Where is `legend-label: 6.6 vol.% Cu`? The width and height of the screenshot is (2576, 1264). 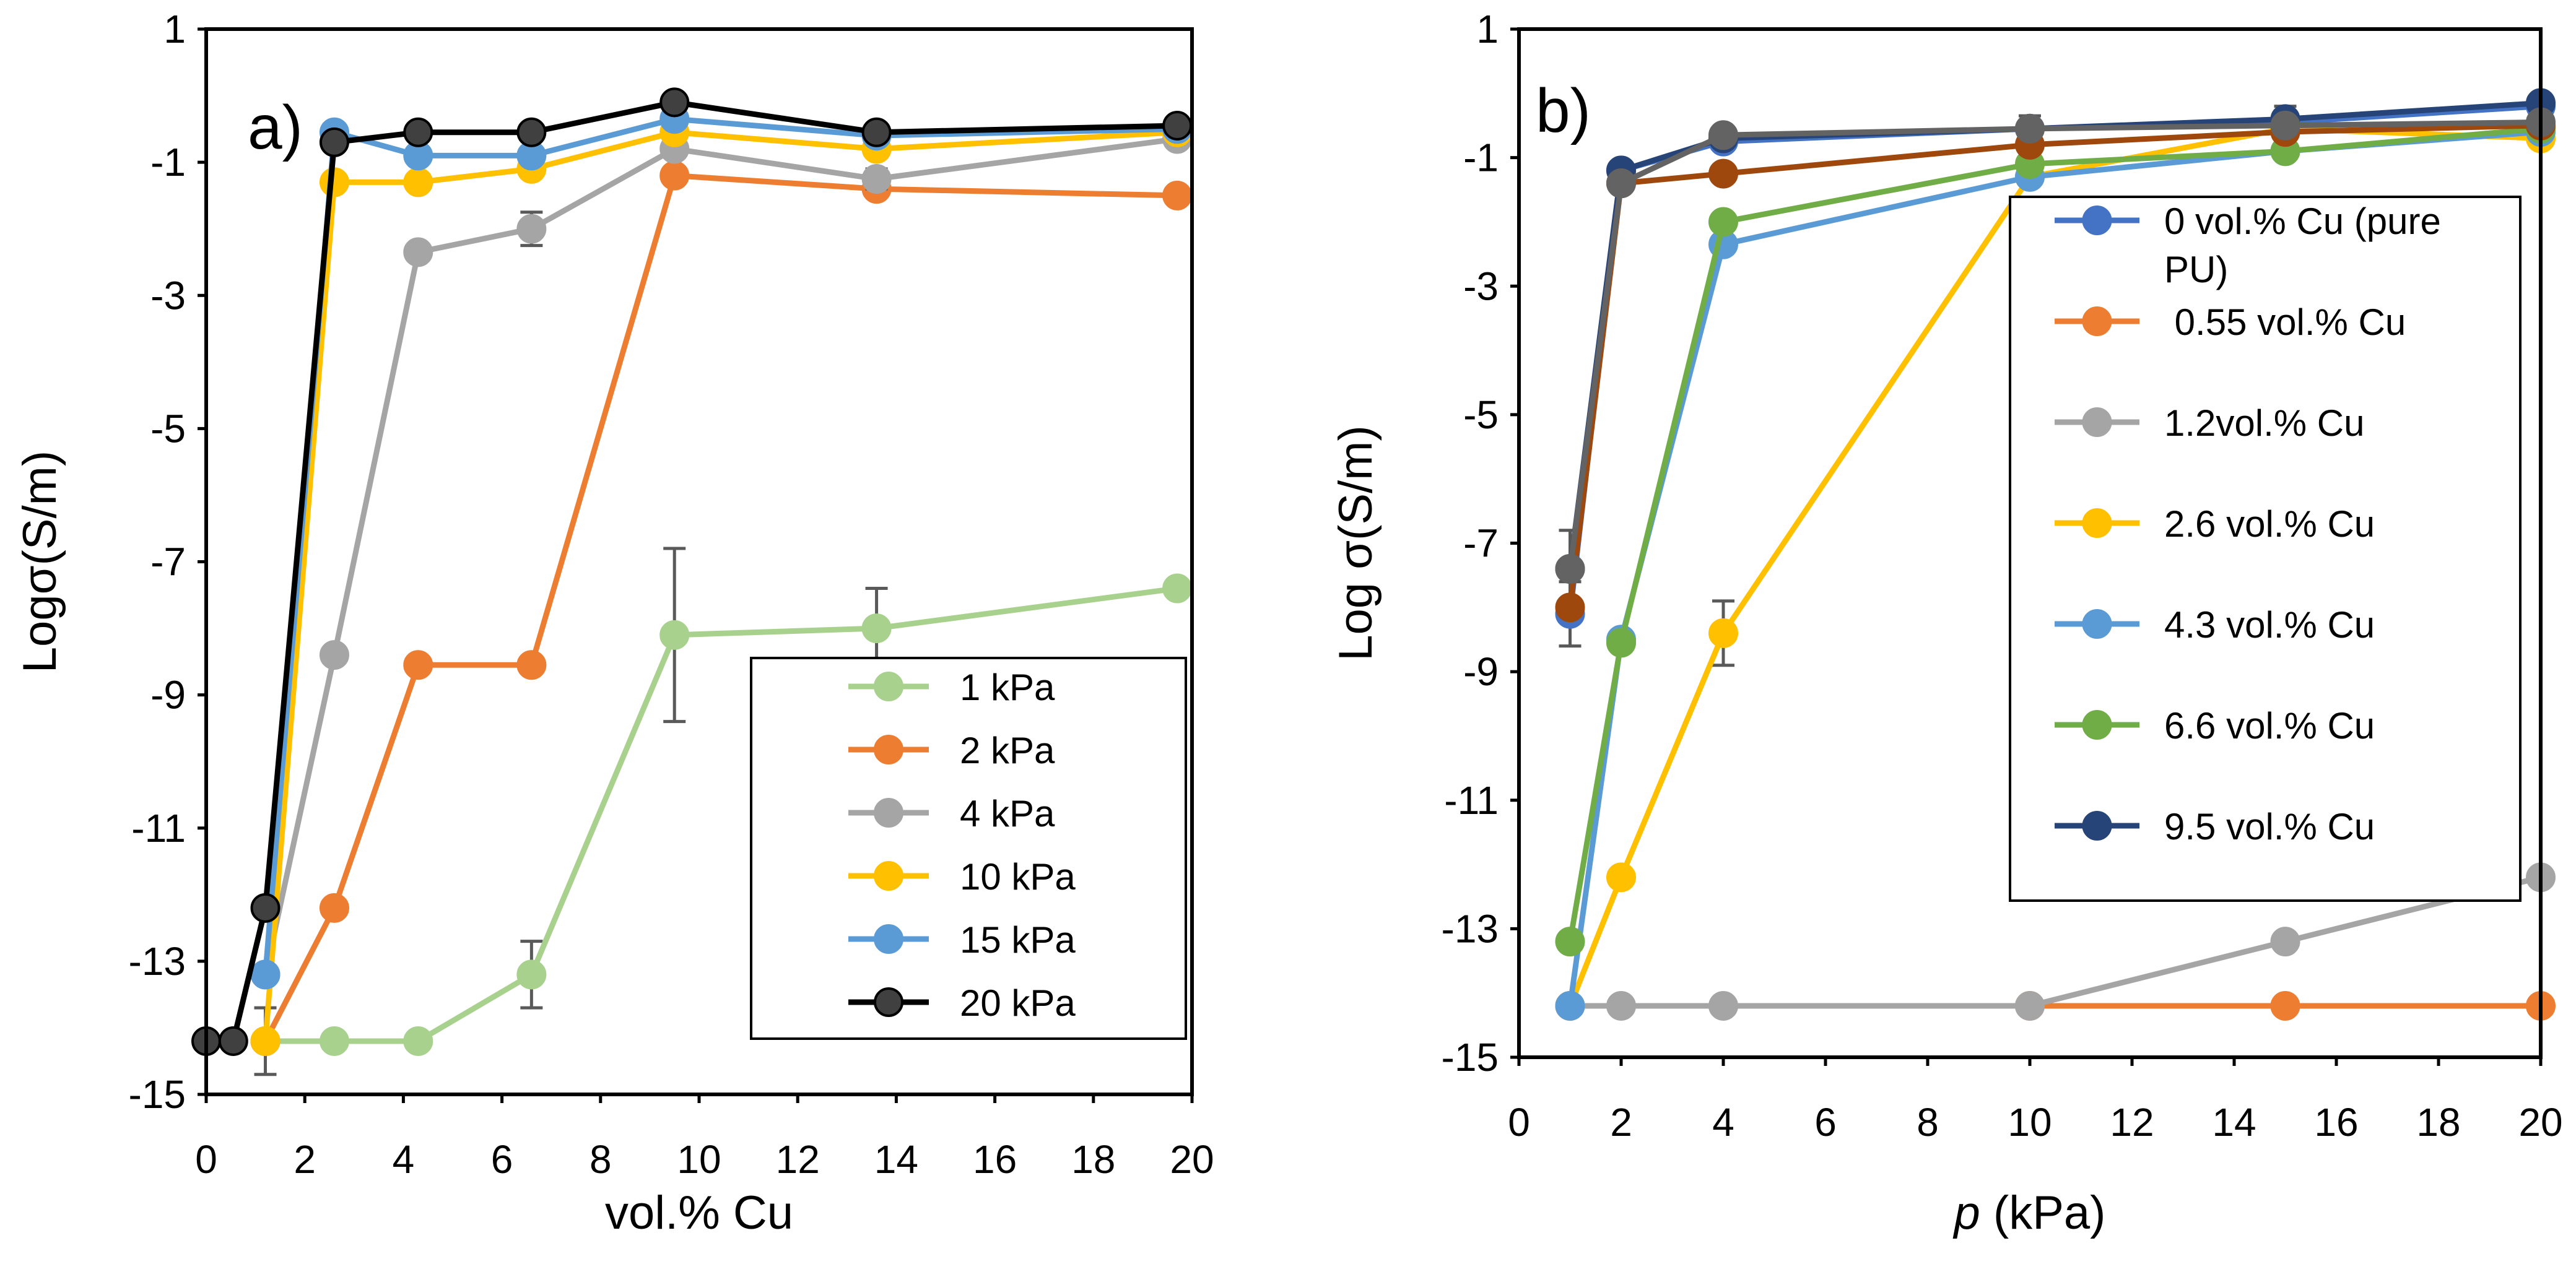 legend-label: 6.6 vol.% Cu is located at coordinates (2269, 726).